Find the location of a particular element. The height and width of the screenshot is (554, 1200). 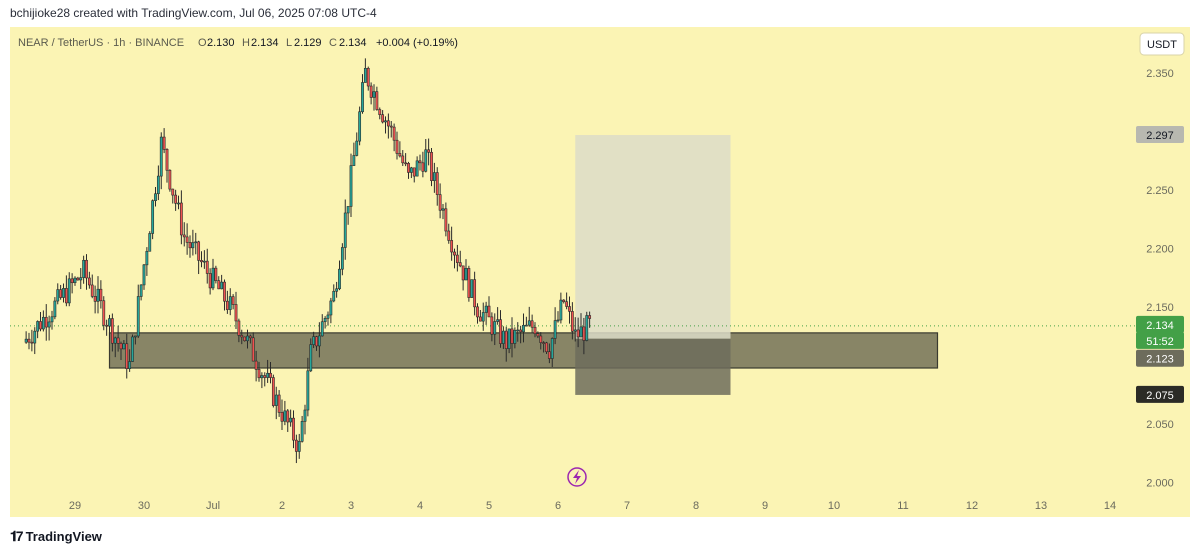

tradingview-logo: 𝟏7 TradingView is located at coordinates (56, 536).